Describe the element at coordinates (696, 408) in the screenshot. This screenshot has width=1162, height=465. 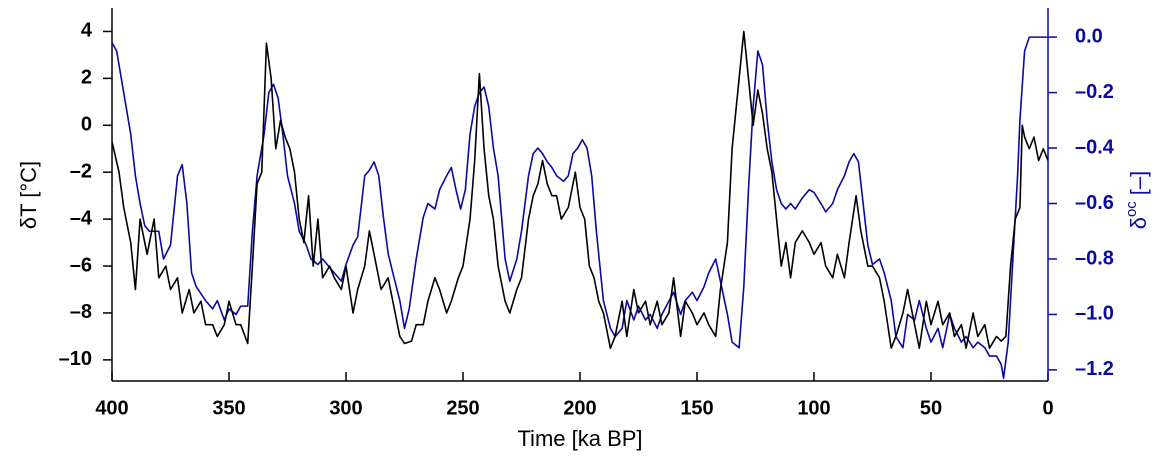
I see `x-tick-label: 150` at that location.